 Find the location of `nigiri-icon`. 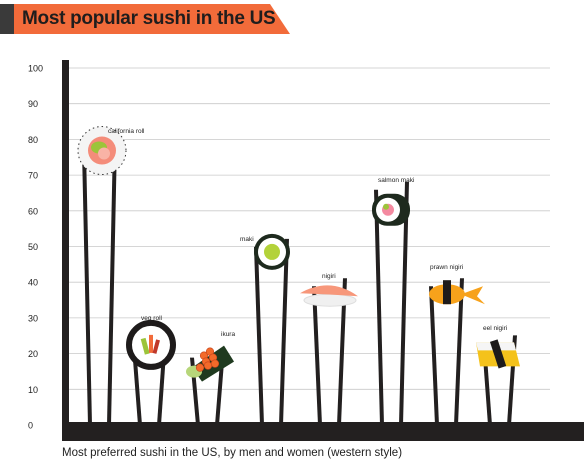

nigiri-icon is located at coordinates (329, 296).